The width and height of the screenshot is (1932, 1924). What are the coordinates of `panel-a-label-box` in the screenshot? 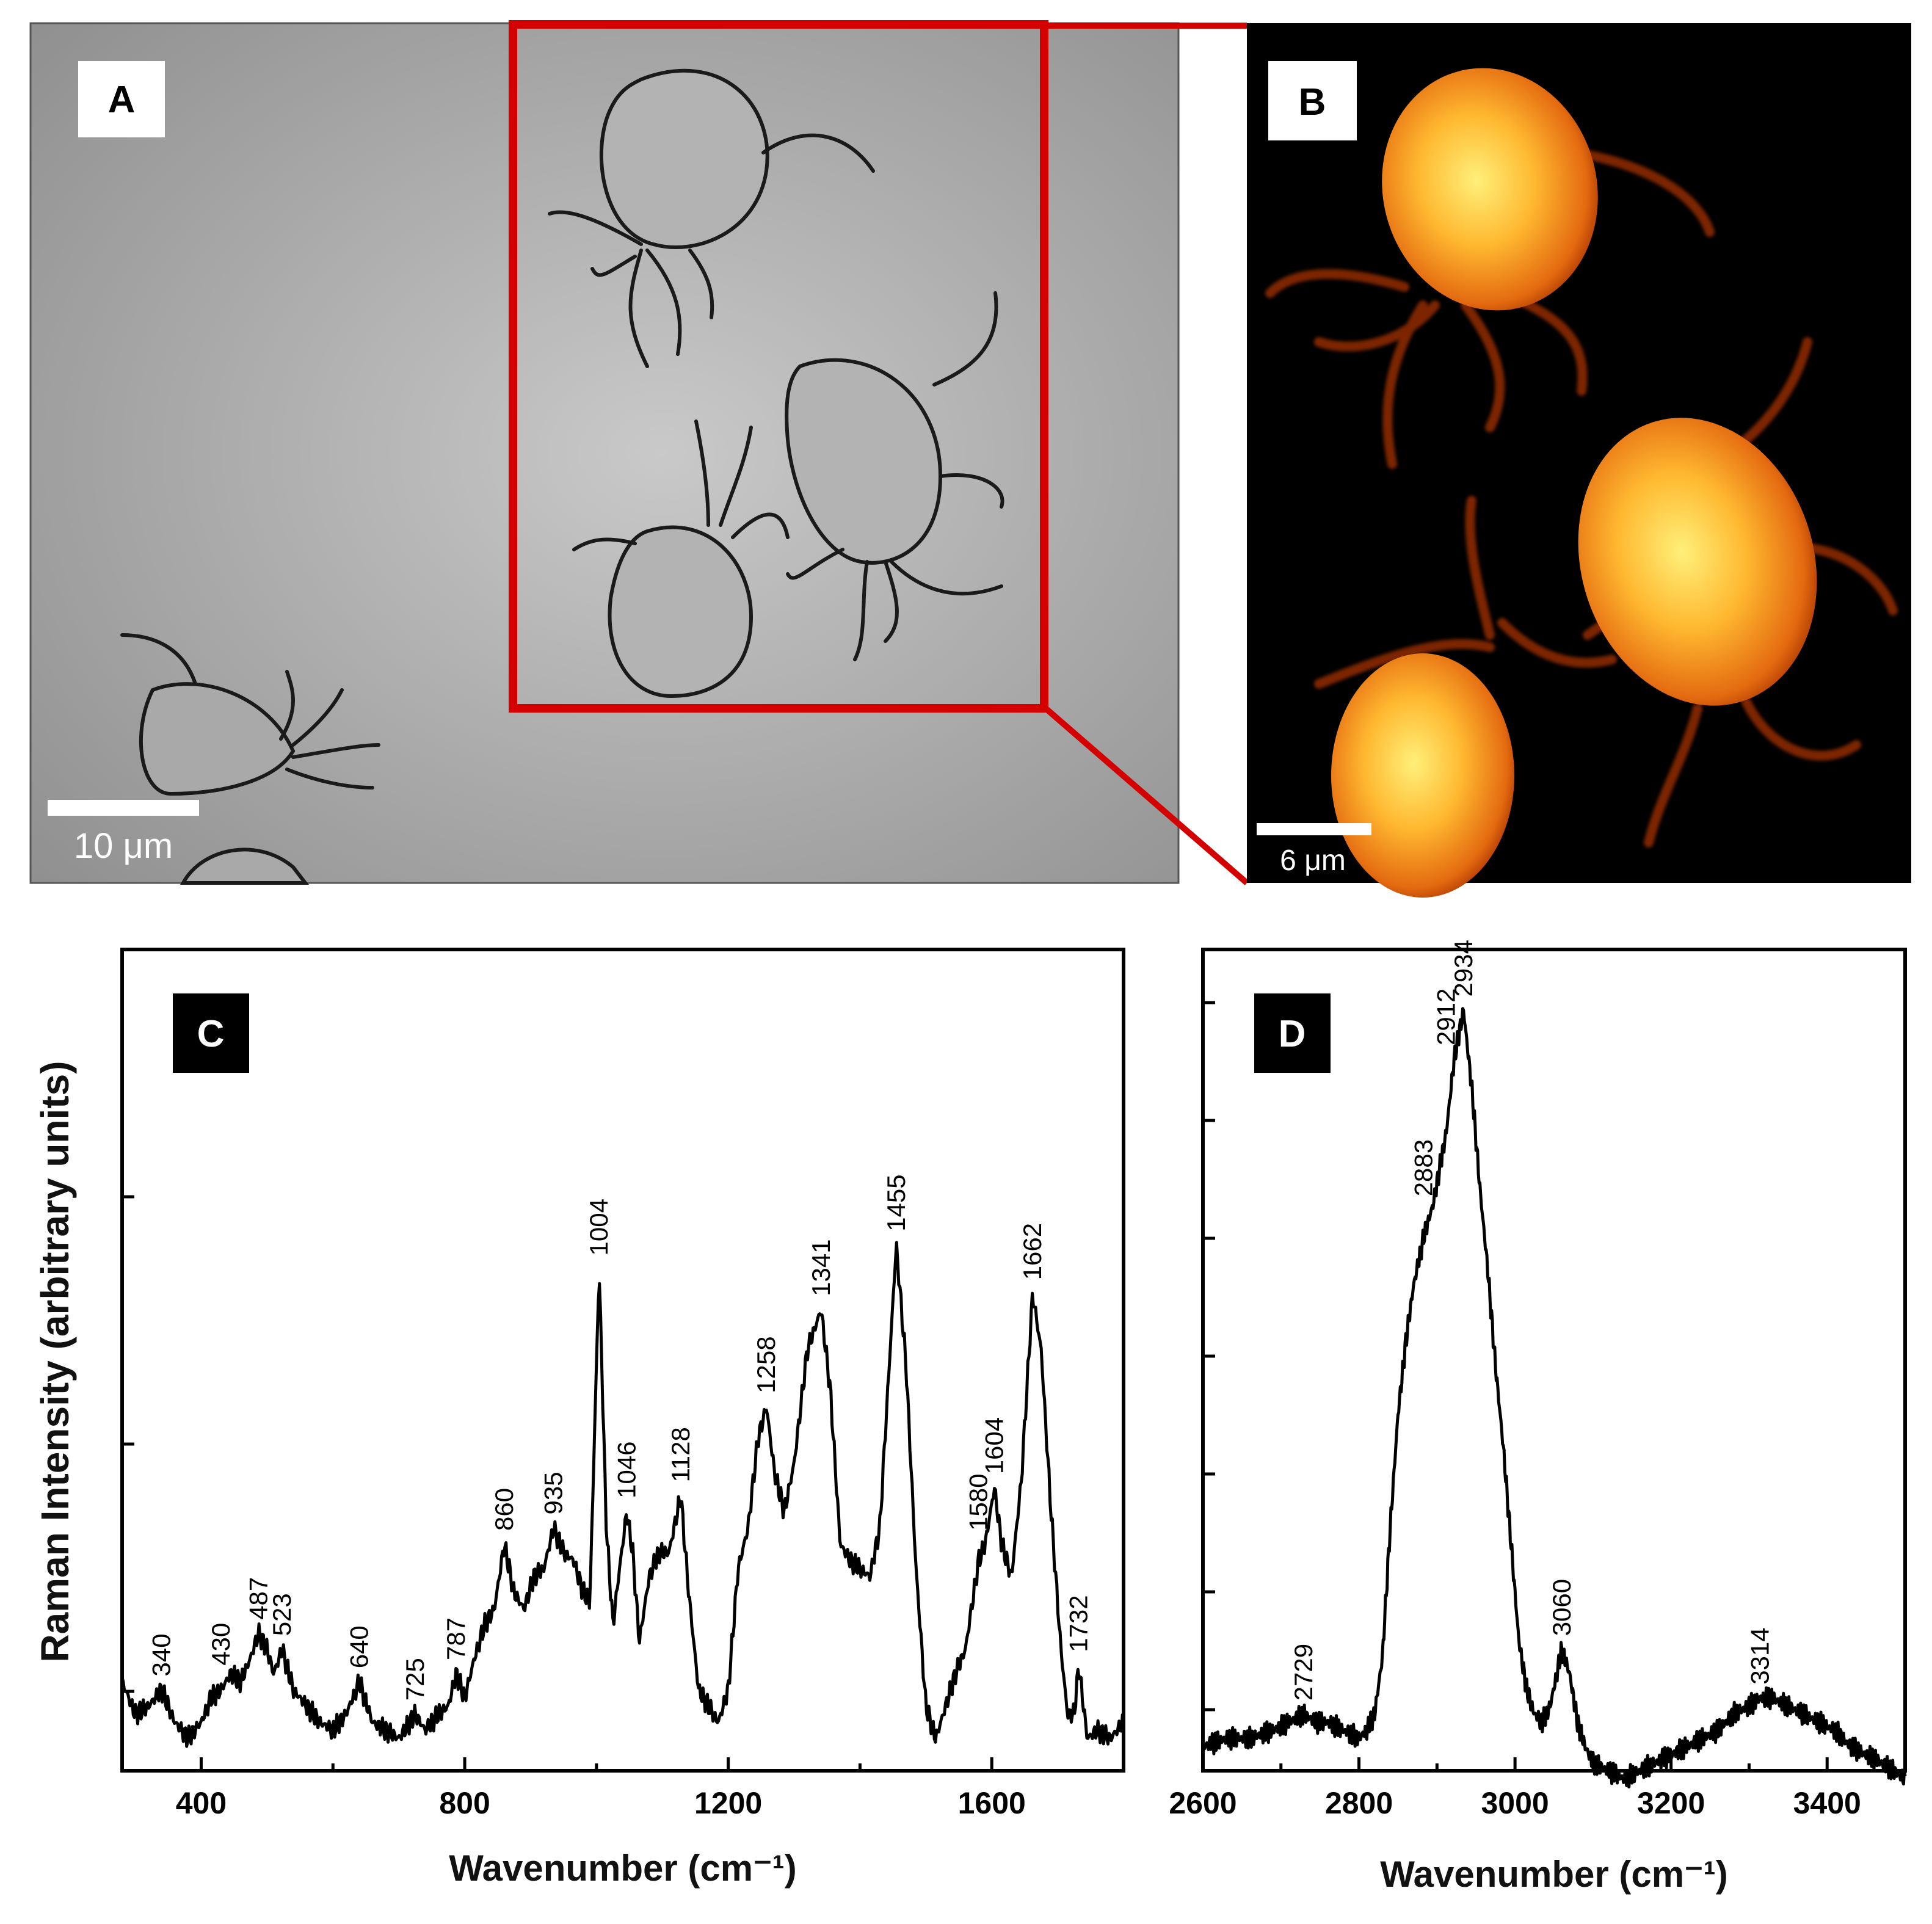 It's located at (121, 99).